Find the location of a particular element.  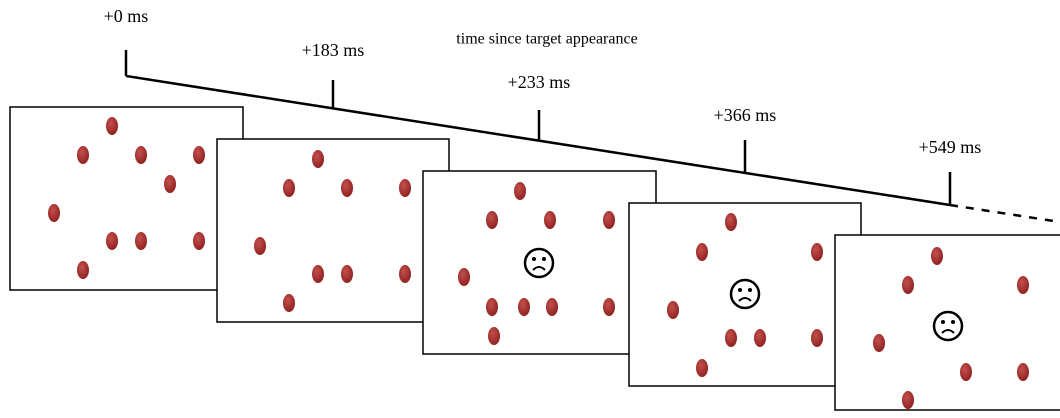

timeline-label: +549 ms is located at coordinates (950, 147).